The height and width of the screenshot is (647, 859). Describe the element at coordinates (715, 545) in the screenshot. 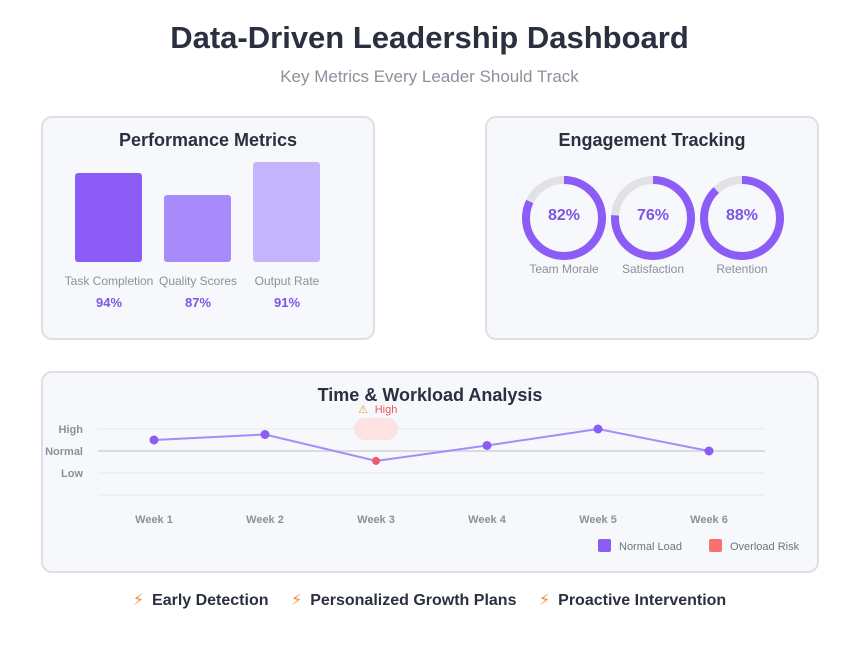

I see `legend-swatch-overload-risk` at that location.